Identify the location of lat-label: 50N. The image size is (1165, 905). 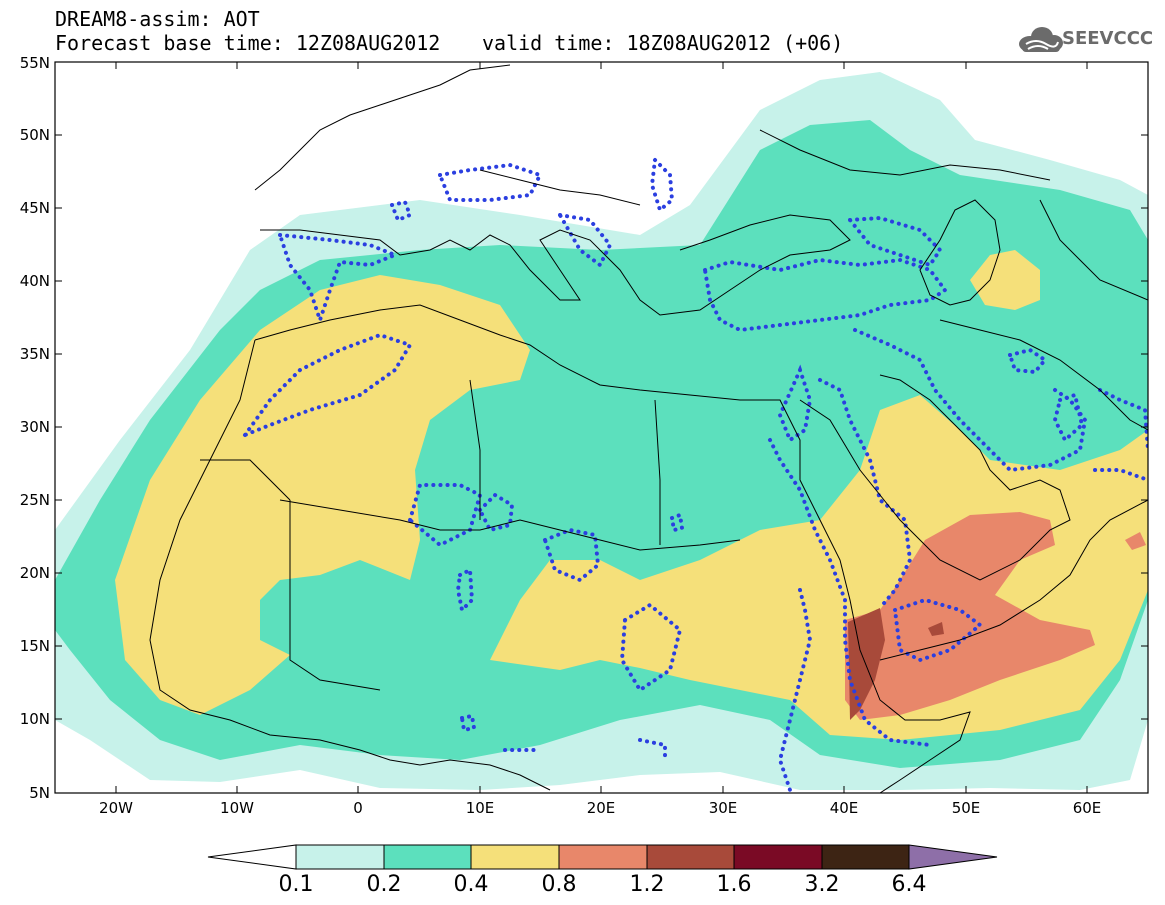
(34, 135).